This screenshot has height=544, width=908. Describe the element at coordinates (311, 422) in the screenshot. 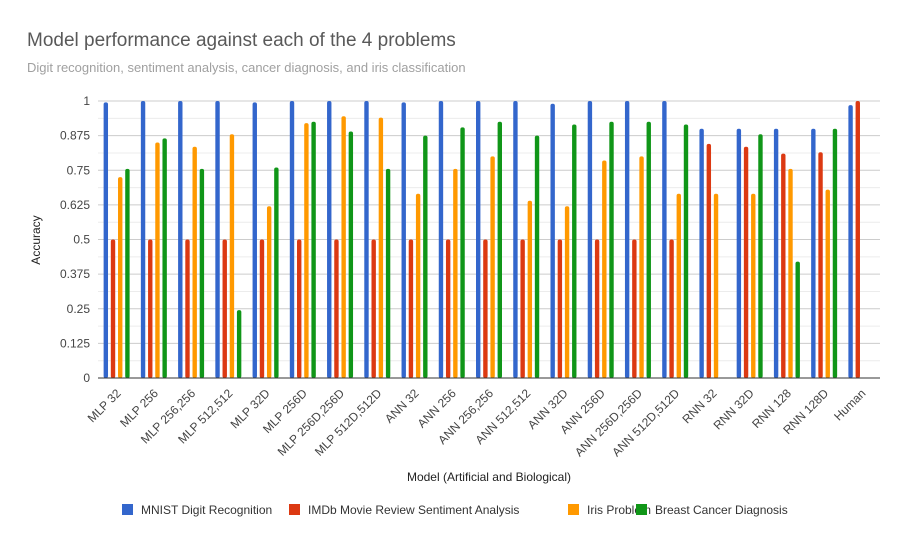

I see `x-tick-label: MLP 256D,256D` at that location.